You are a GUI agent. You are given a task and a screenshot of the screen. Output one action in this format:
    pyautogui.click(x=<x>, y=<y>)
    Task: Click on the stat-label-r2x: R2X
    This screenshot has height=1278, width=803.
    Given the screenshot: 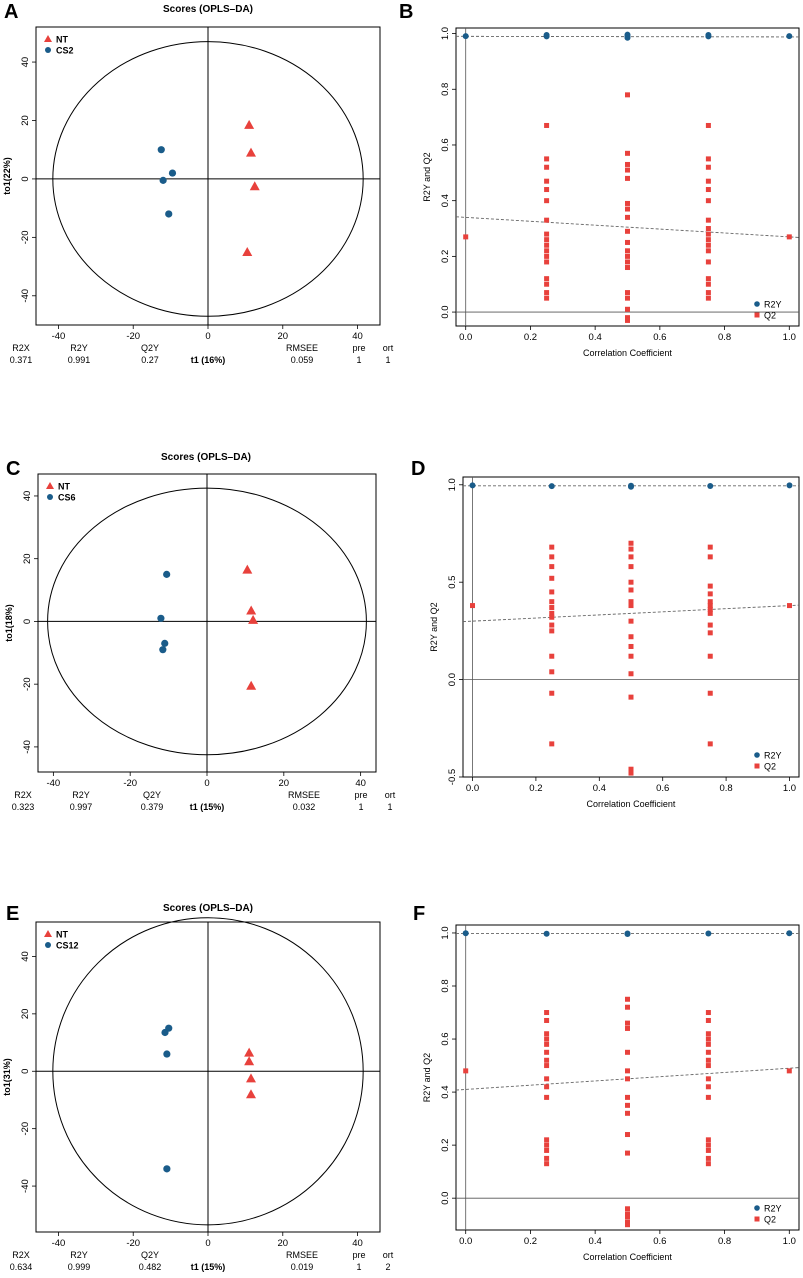 What is the action you would take?
    pyautogui.click(x=21, y=1255)
    